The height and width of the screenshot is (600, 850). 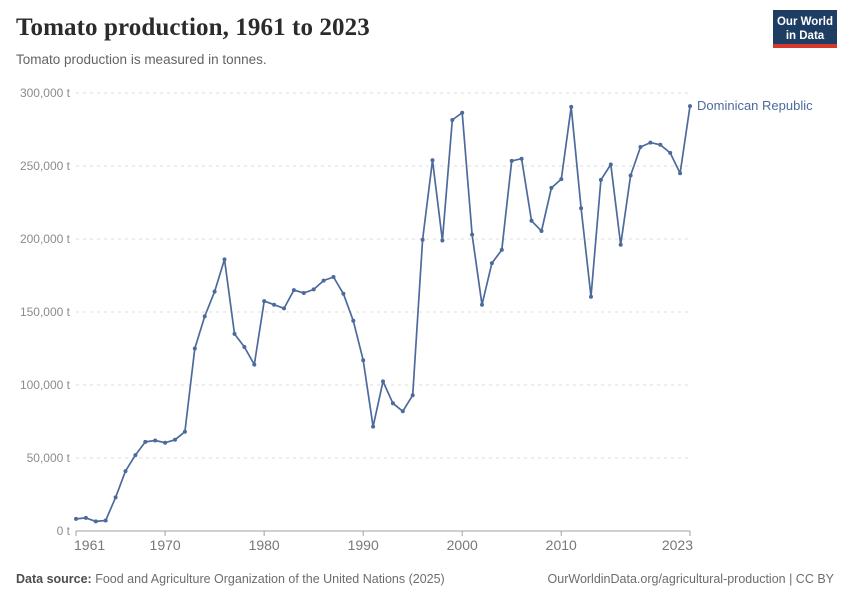 What do you see at coordinates (165, 442) in the screenshot?
I see `data-point-1970` at bounding box center [165, 442].